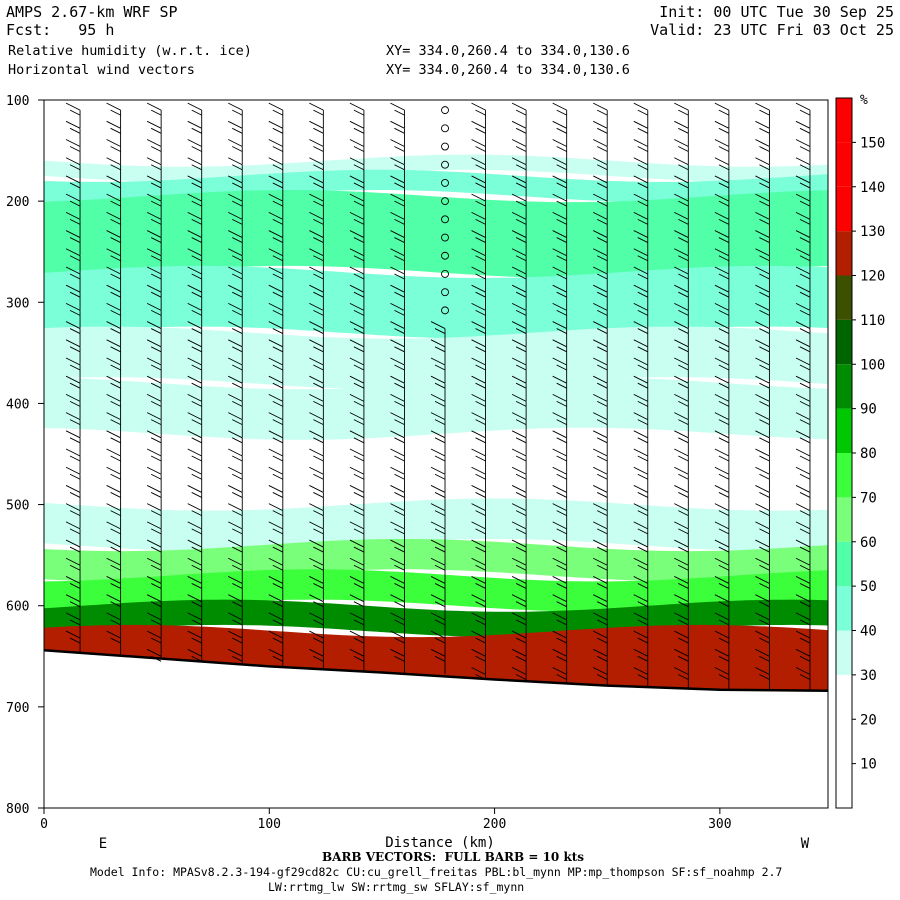  Describe the element at coordinates (872, 188) in the screenshot. I see `colorbar-label: 140` at that location.